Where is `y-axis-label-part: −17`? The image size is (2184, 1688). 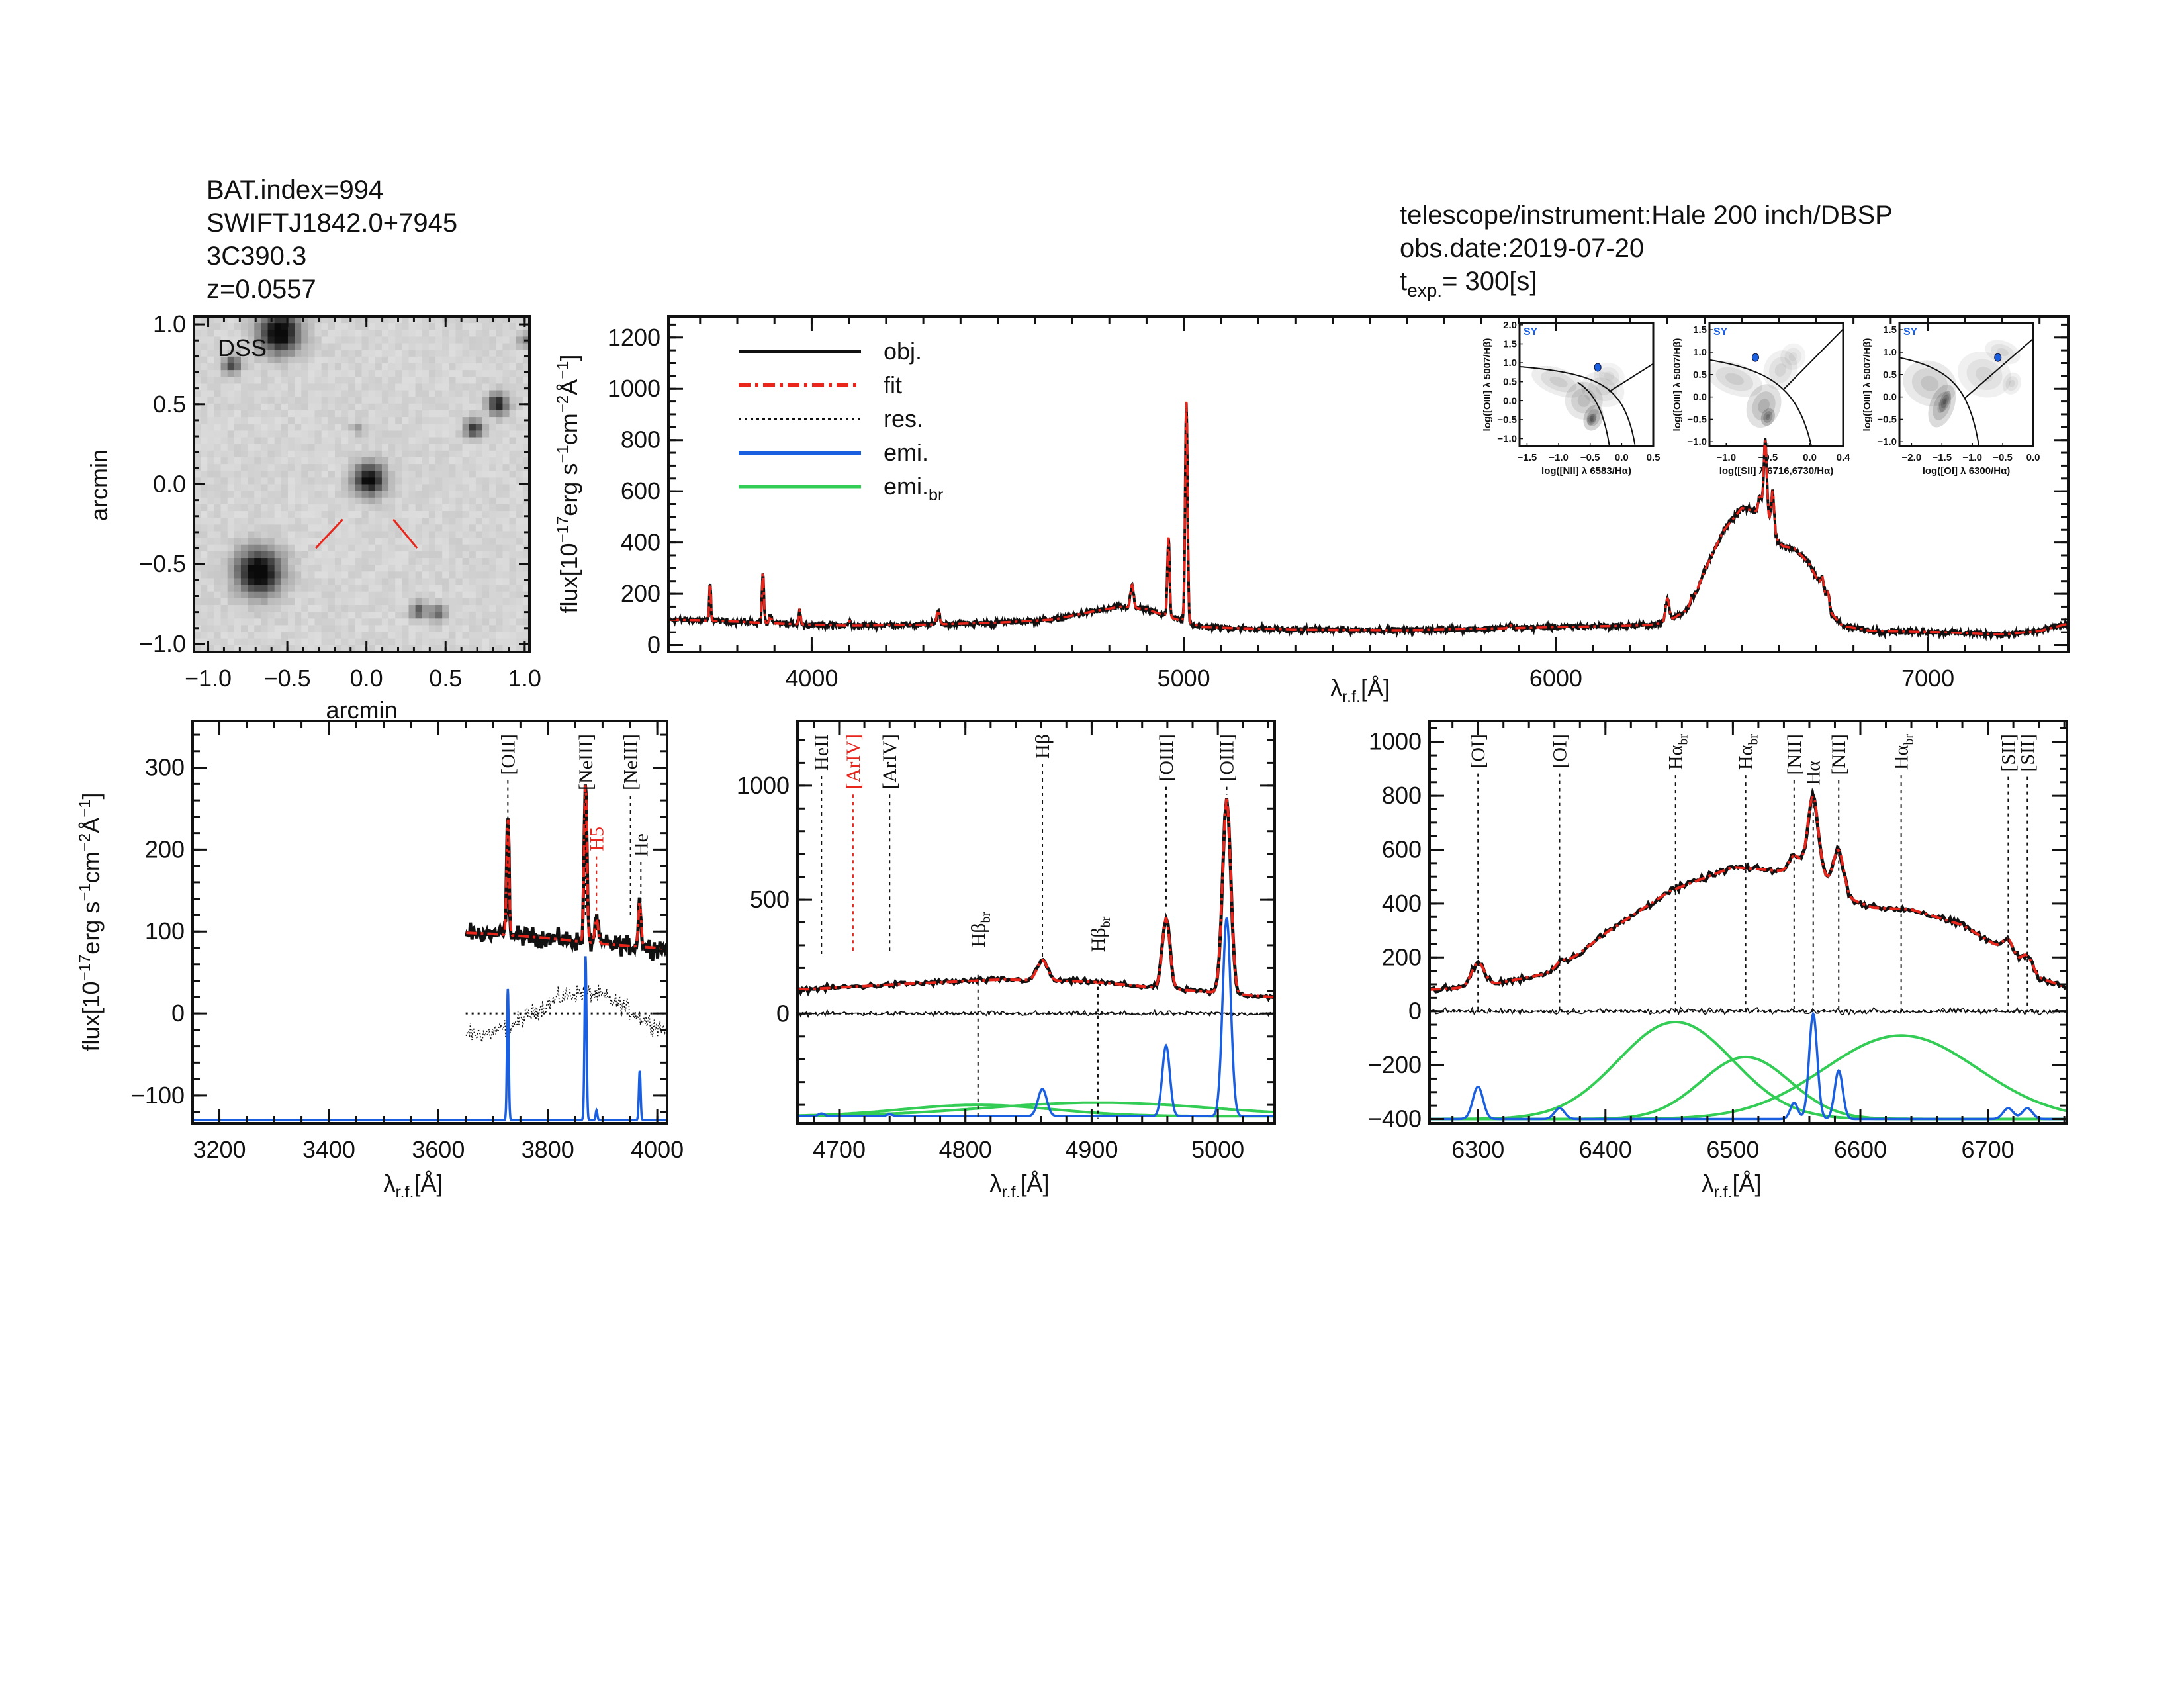
y-axis-label-part: −17 is located at coordinates (563, 529).